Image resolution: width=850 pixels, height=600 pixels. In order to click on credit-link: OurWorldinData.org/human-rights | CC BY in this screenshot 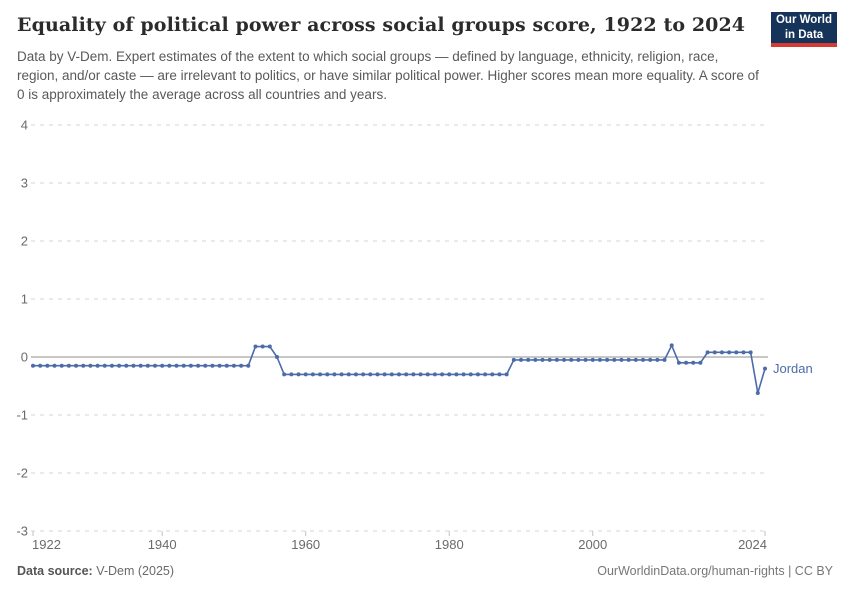, I will do `click(715, 571)`.